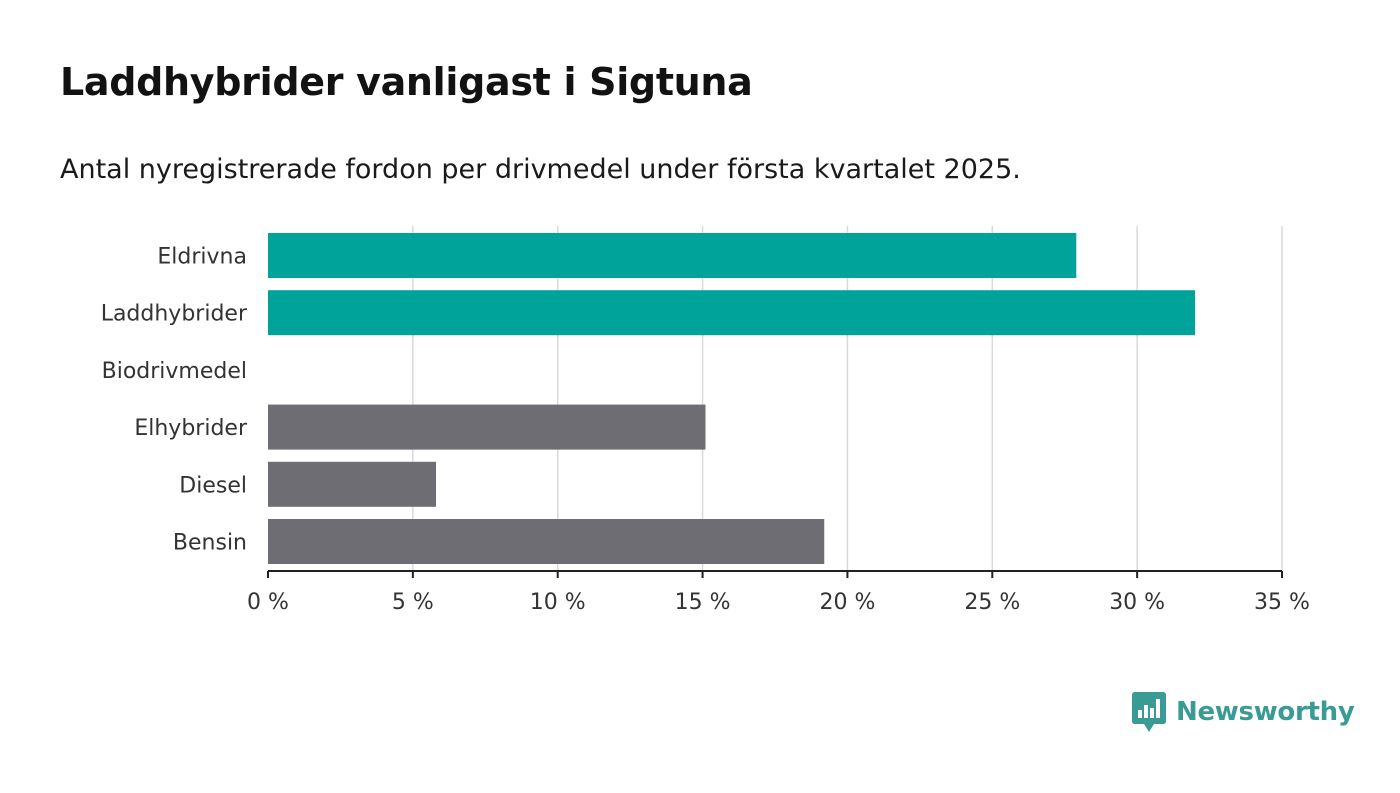  What do you see at coordinates (174, 371) in the screenshot?
I see `category-label: Biodrivmedel` at bounding box center [174, 371].